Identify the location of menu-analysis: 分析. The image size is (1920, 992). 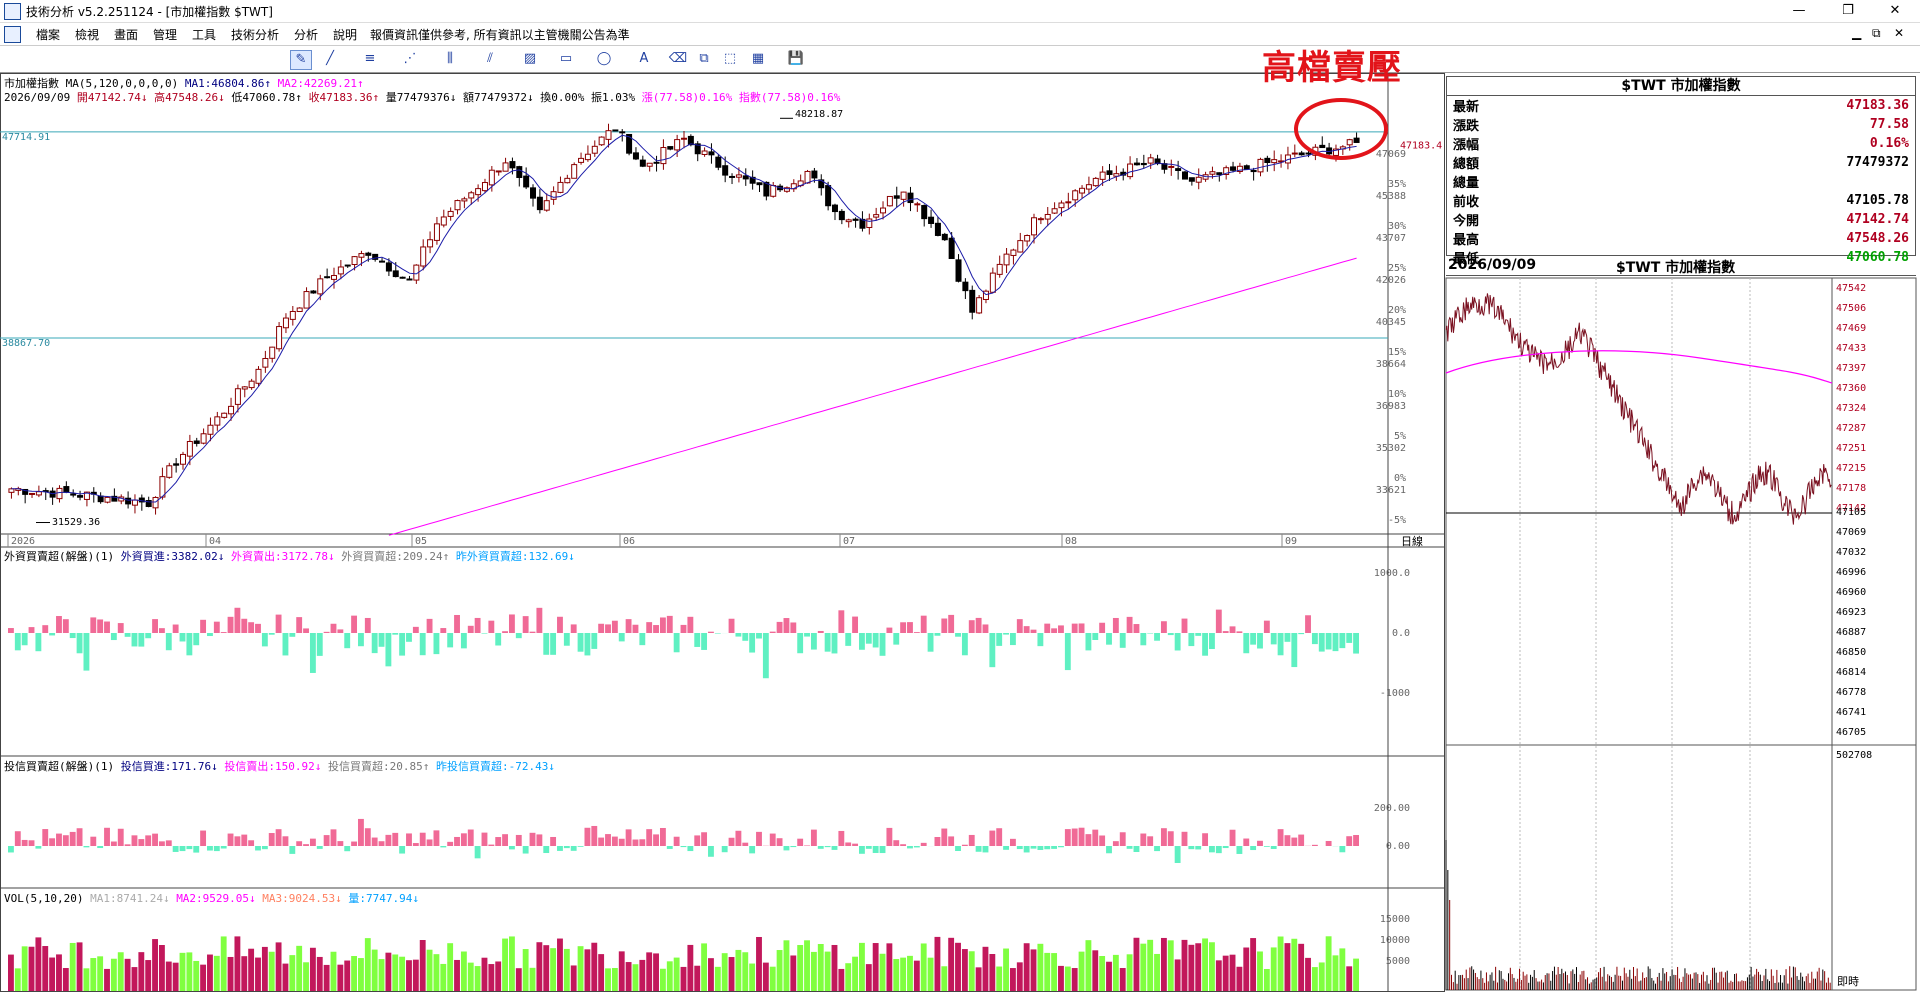
(306, 35).